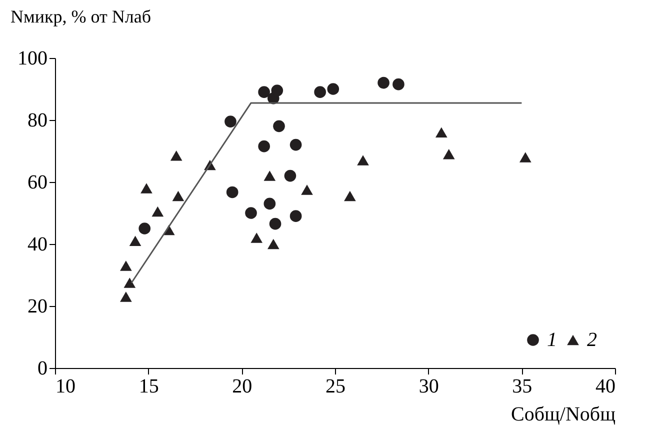 This screenshot has width=646, height=446. Describe the element at coordinates (563, 415) in the screenshot. I see `x-axis-title: Cобщ/Nобщ` at that location.